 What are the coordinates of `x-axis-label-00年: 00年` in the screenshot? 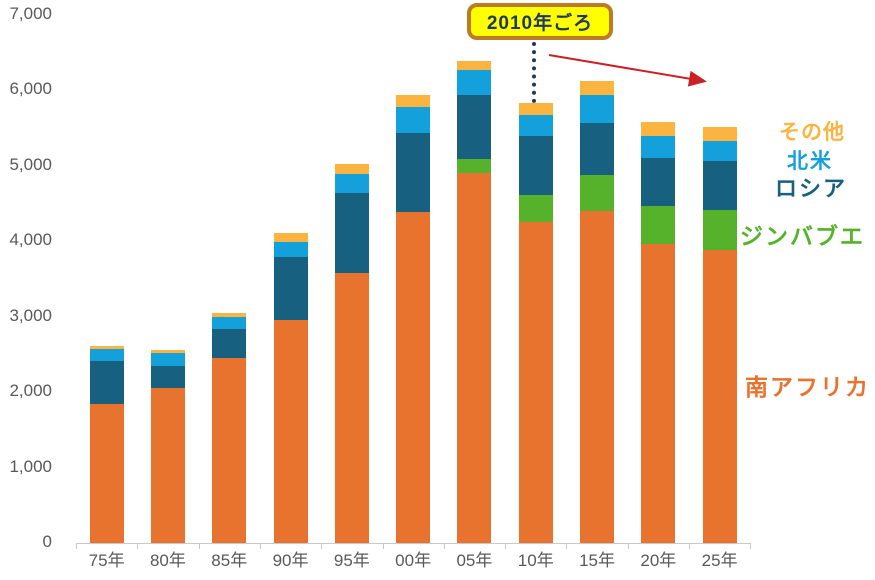 It's located at (413, 560).